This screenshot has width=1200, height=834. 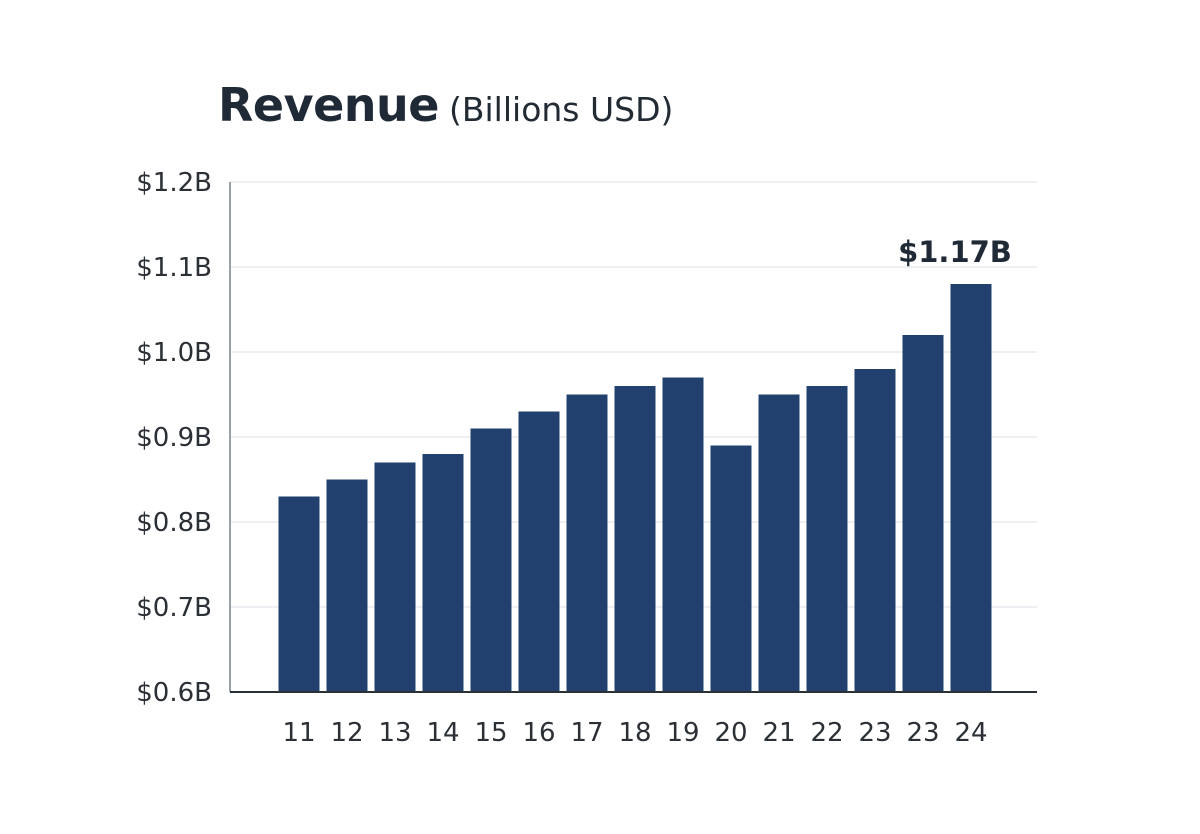 I want to click on x-tick-label: 17, so click(x=586, y=733).